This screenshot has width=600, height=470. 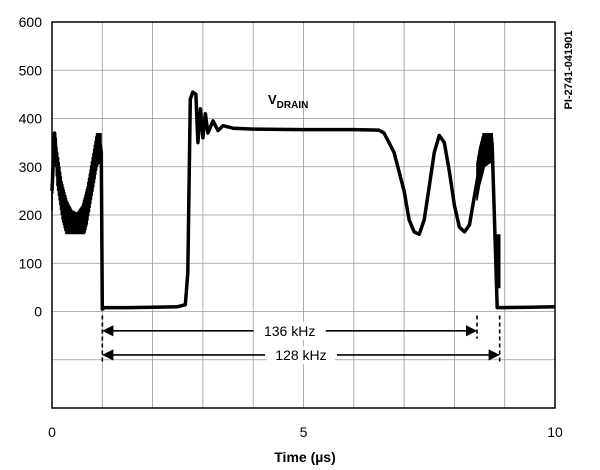 What do you see at coordinates (569, 70) in the screenshot?
I see `figure-id-label: PI-2741-041901` at bounding box center [569, 70].